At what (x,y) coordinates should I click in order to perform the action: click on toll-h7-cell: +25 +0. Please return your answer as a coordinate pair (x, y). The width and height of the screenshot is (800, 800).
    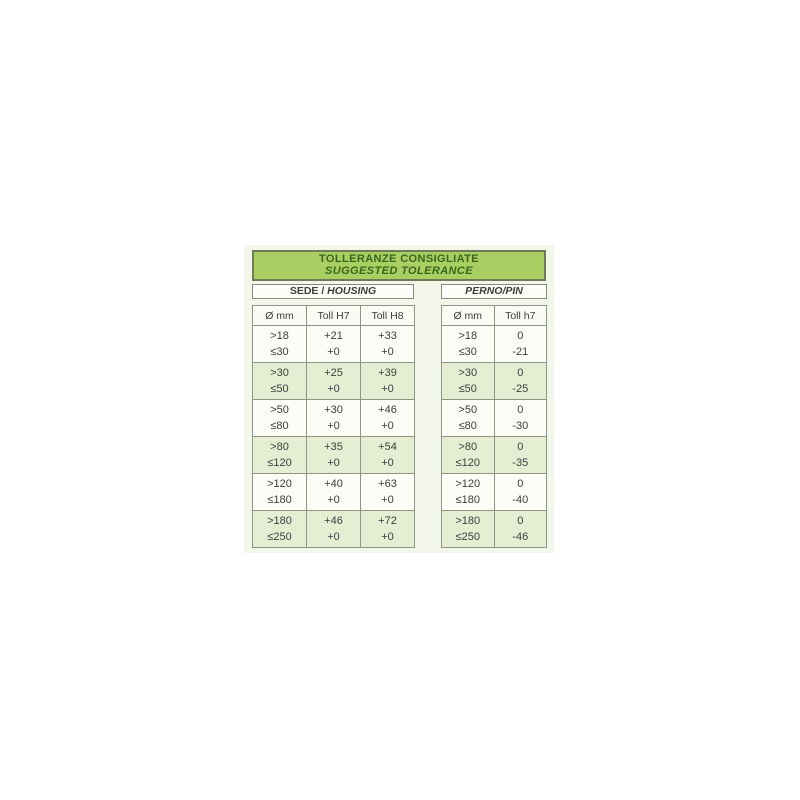
    Looking at the image, I should click on (333, 381).